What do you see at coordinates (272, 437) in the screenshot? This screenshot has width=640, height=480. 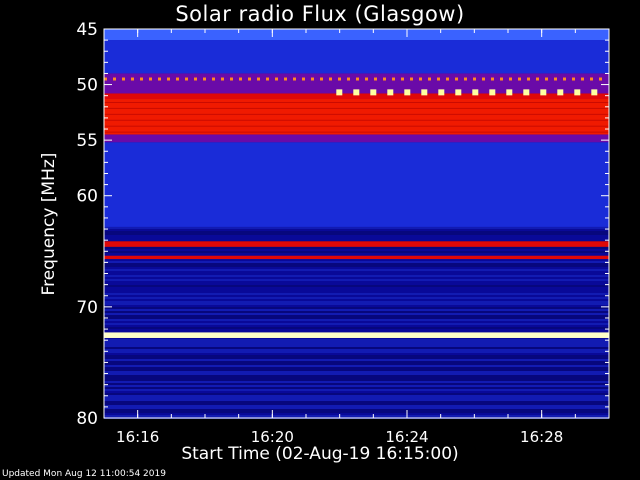 I see `x-tick-label: 16:20` at bounding box center [272, 437].